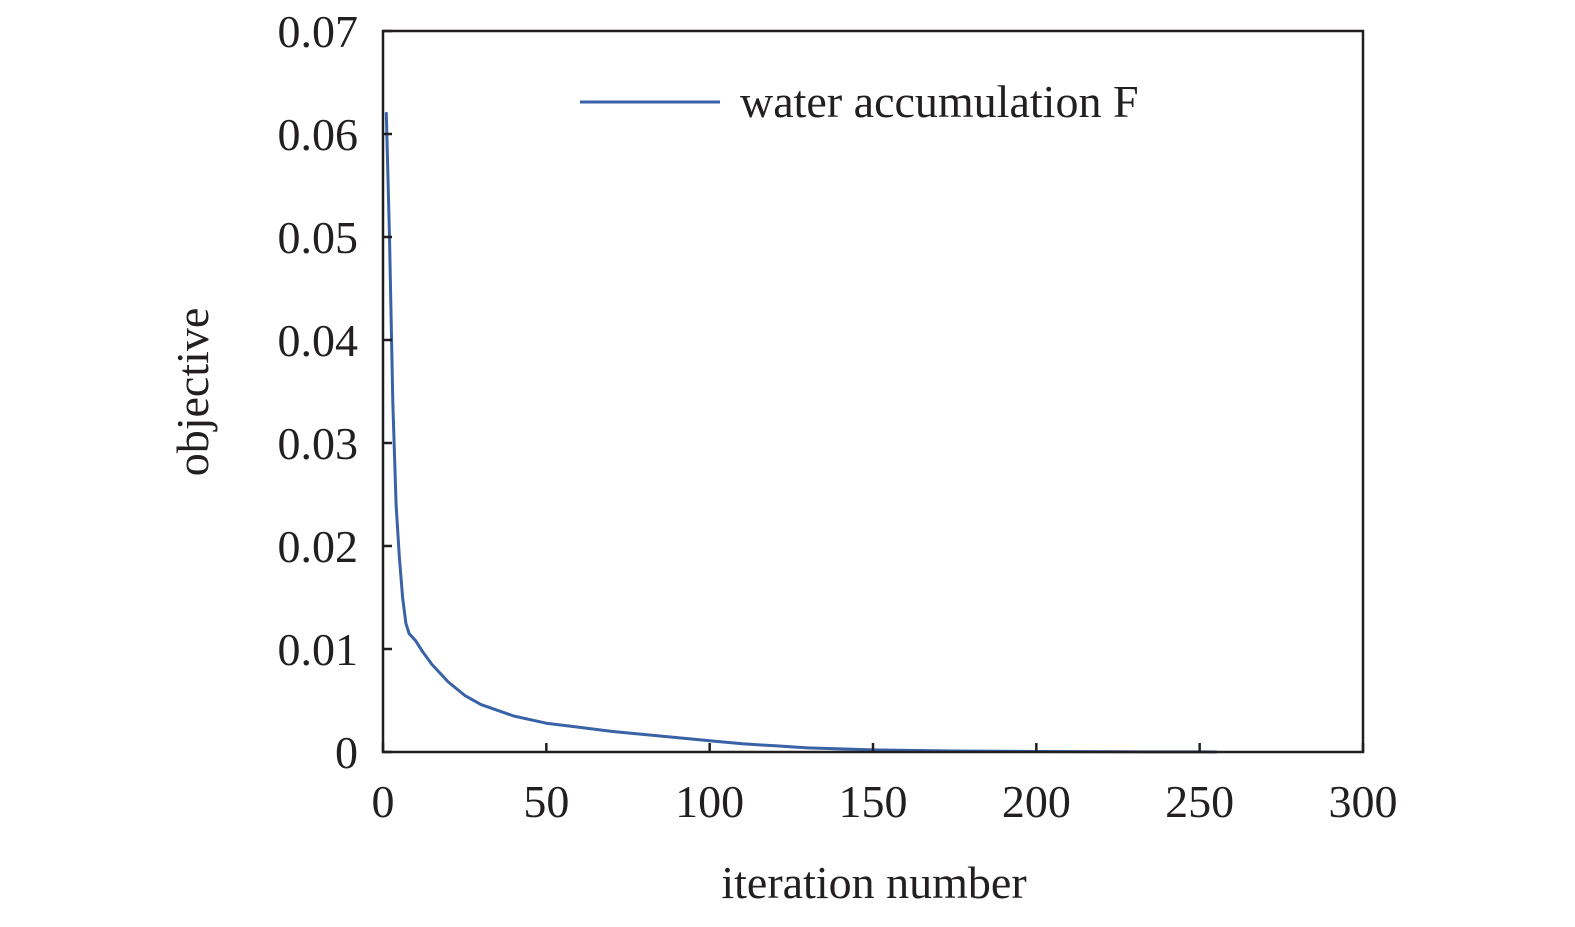 This screenshot has height=927, width=1575. What do you see at coordinates (1363, 801) in the screenshot?
I see `x-tick-label: 300` at bounding box center [1363, 801].